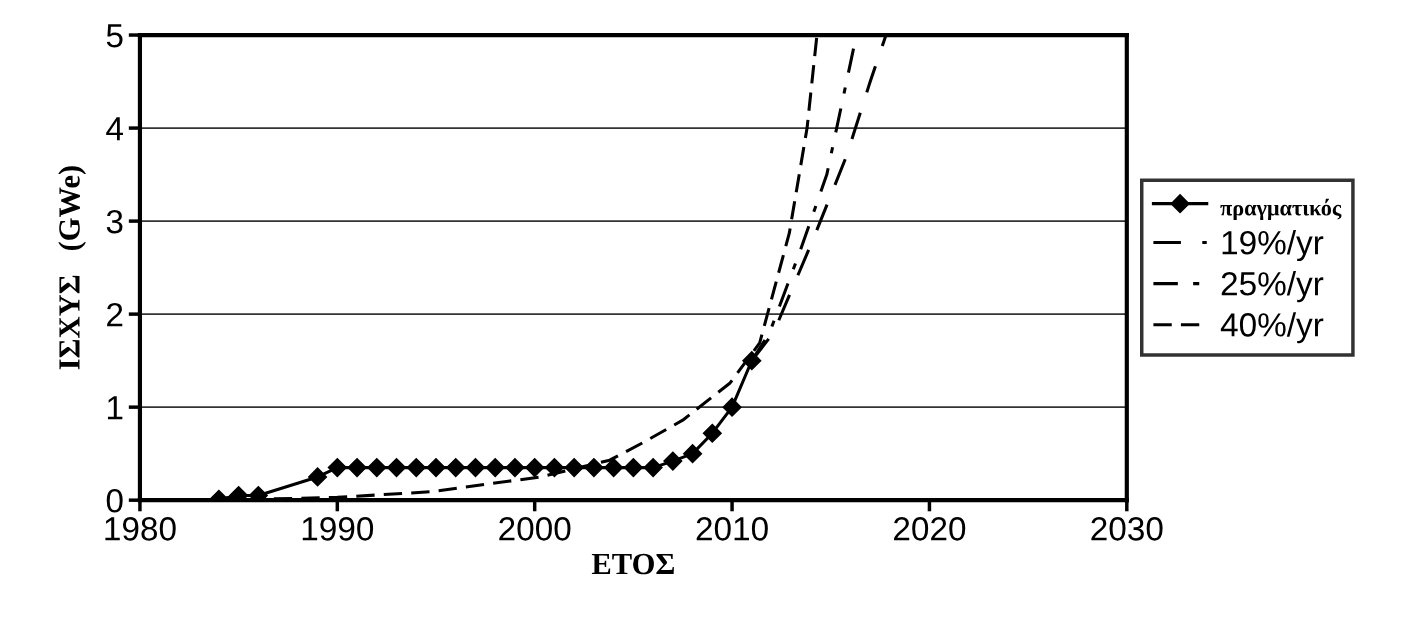 This screenshot has width=1405, height=626. I want to click on x-tick-label: 1980, so click(140, 529).